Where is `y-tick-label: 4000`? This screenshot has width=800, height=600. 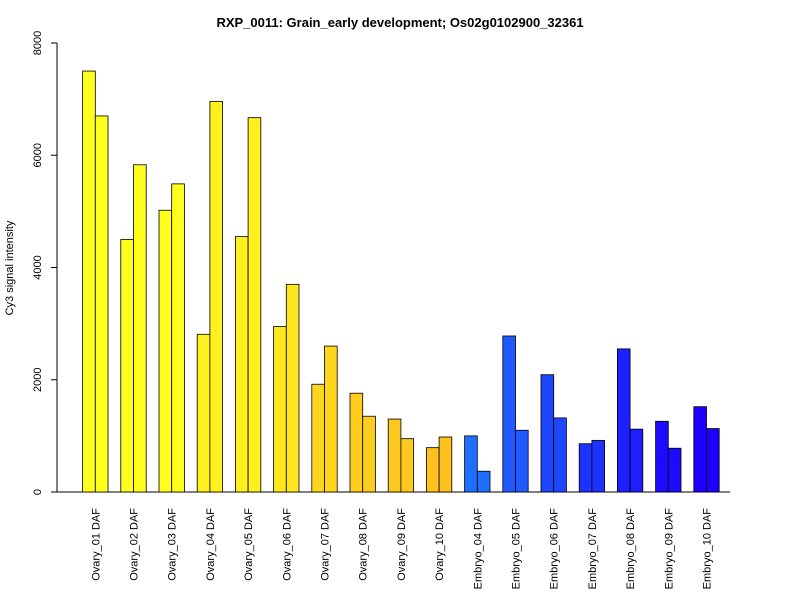
y-tick-label: 4000 is located at coordinates (38, 267).